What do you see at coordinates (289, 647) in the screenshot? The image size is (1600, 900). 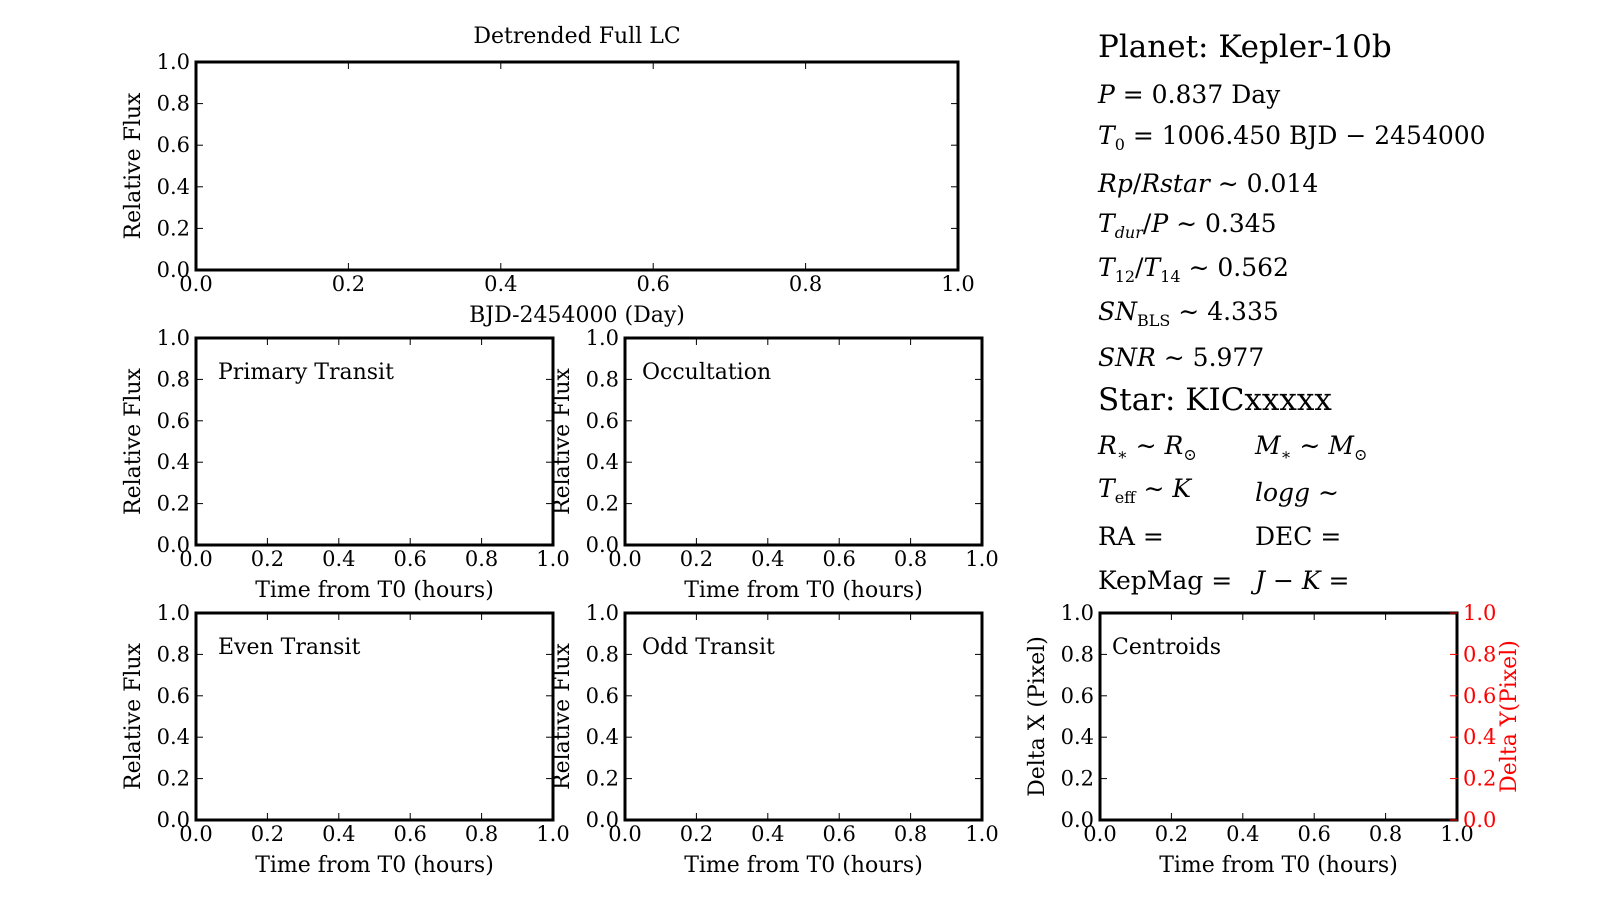 I see `panel-annotation: Even Transit` at bounding box center [289, 647].